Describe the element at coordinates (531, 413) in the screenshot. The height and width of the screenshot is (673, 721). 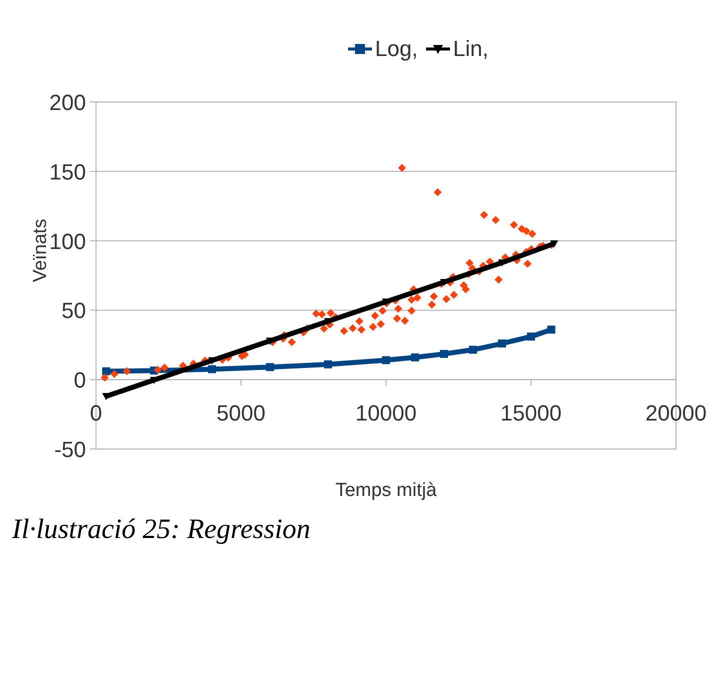
I see `x-tick-label: 15000` at that location.